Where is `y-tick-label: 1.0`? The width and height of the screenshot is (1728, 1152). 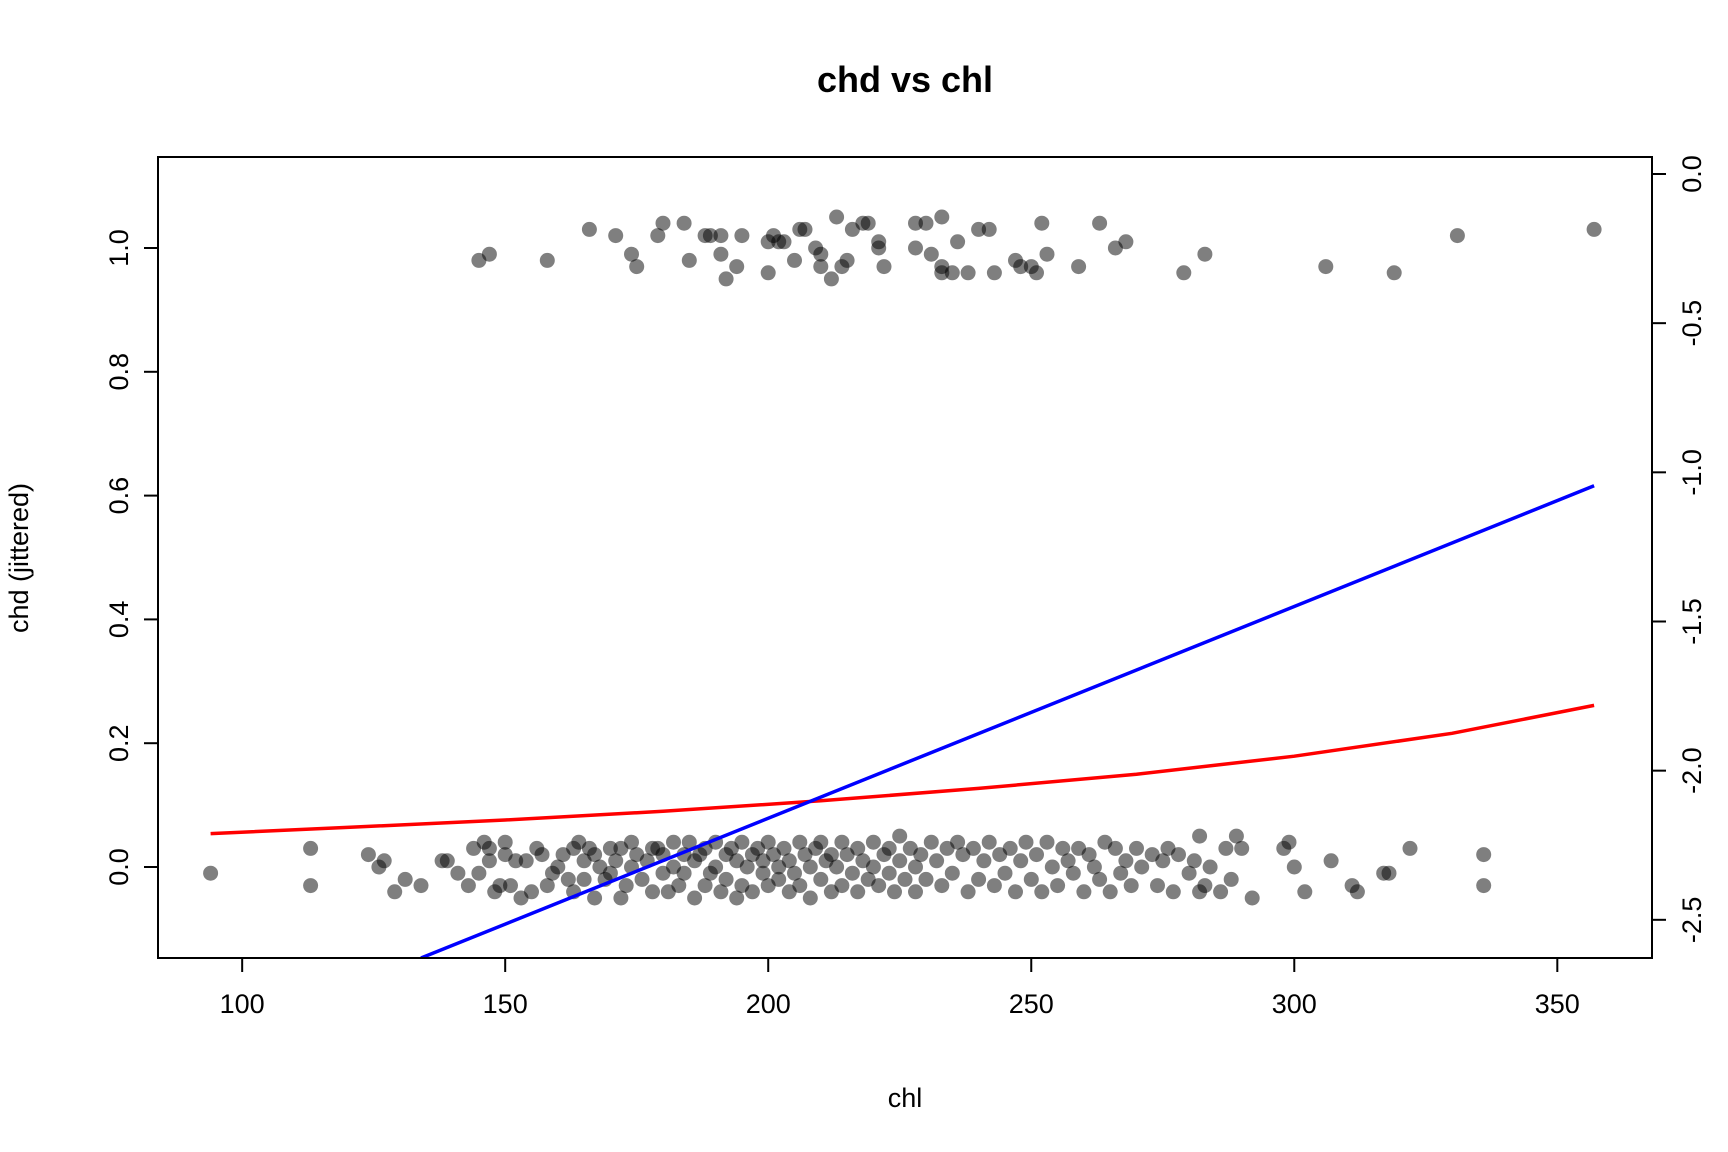
y-tick-label: 1.0 is located at coordinates (119, 248).